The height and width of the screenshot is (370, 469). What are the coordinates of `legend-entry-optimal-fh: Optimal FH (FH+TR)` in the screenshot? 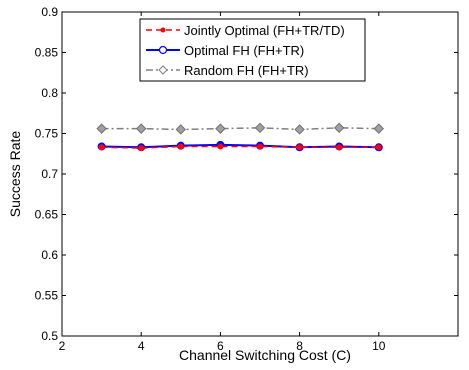 It's located at (225, 50).